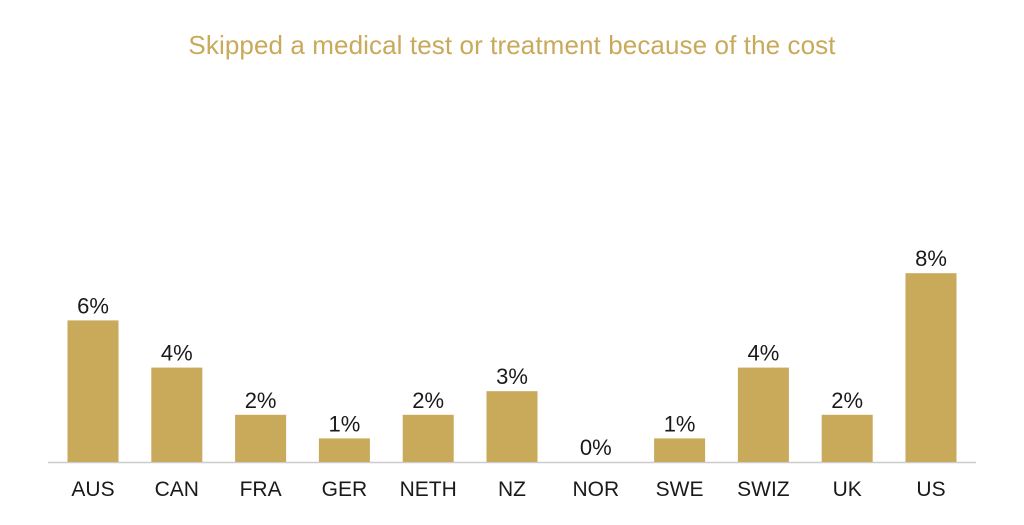  What do you see at coordinates (596, 447) in the screenshot?
I see `value-label-nor: 0%` at bounding box center [596, 447].